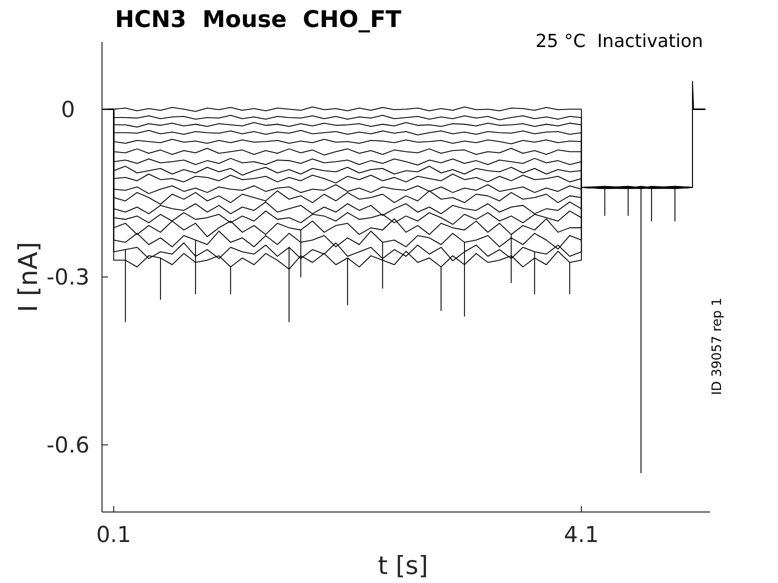  I want to click on x-axis-title: t [s], so click(403, 565).